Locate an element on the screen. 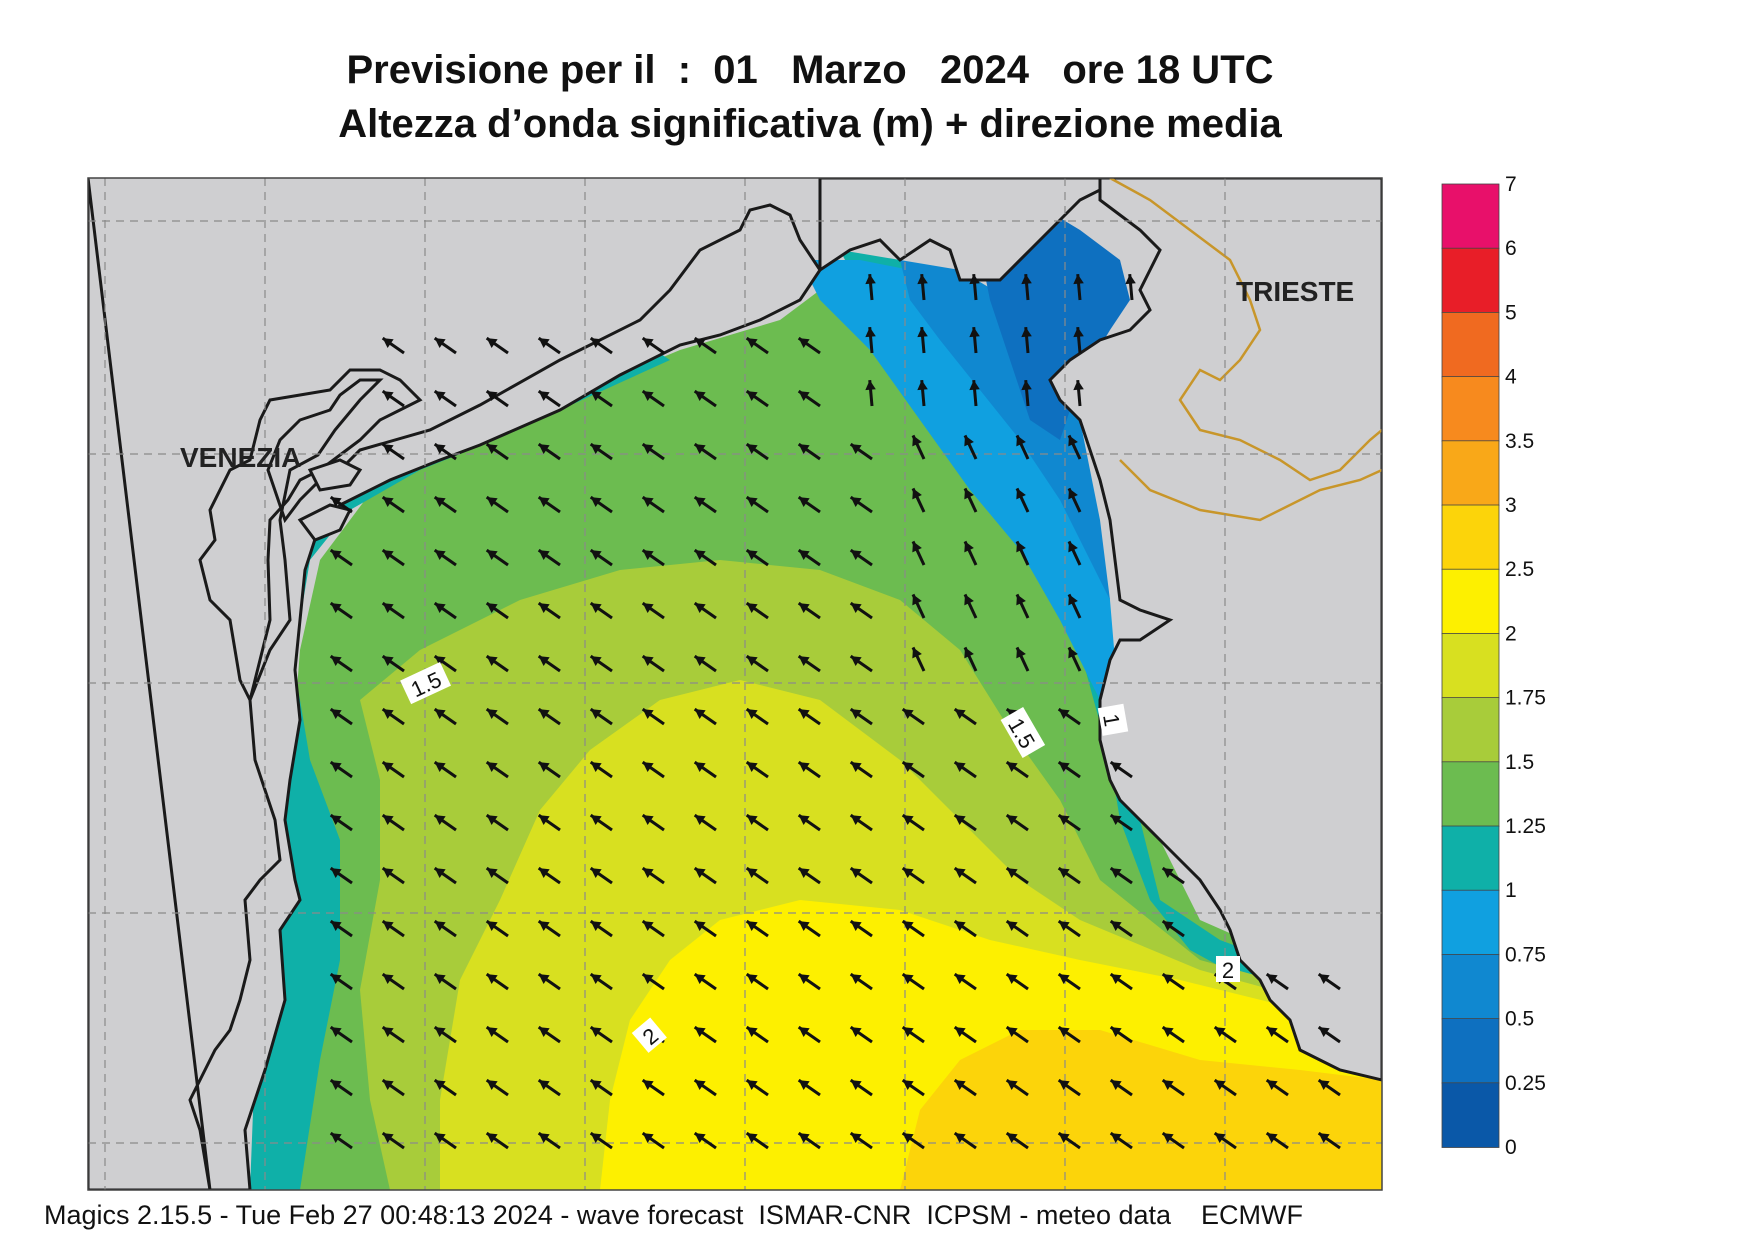 This screenshot has height=1242, width=1755. colorbar-label: 2.5 is located at coordinates (1519, 569).